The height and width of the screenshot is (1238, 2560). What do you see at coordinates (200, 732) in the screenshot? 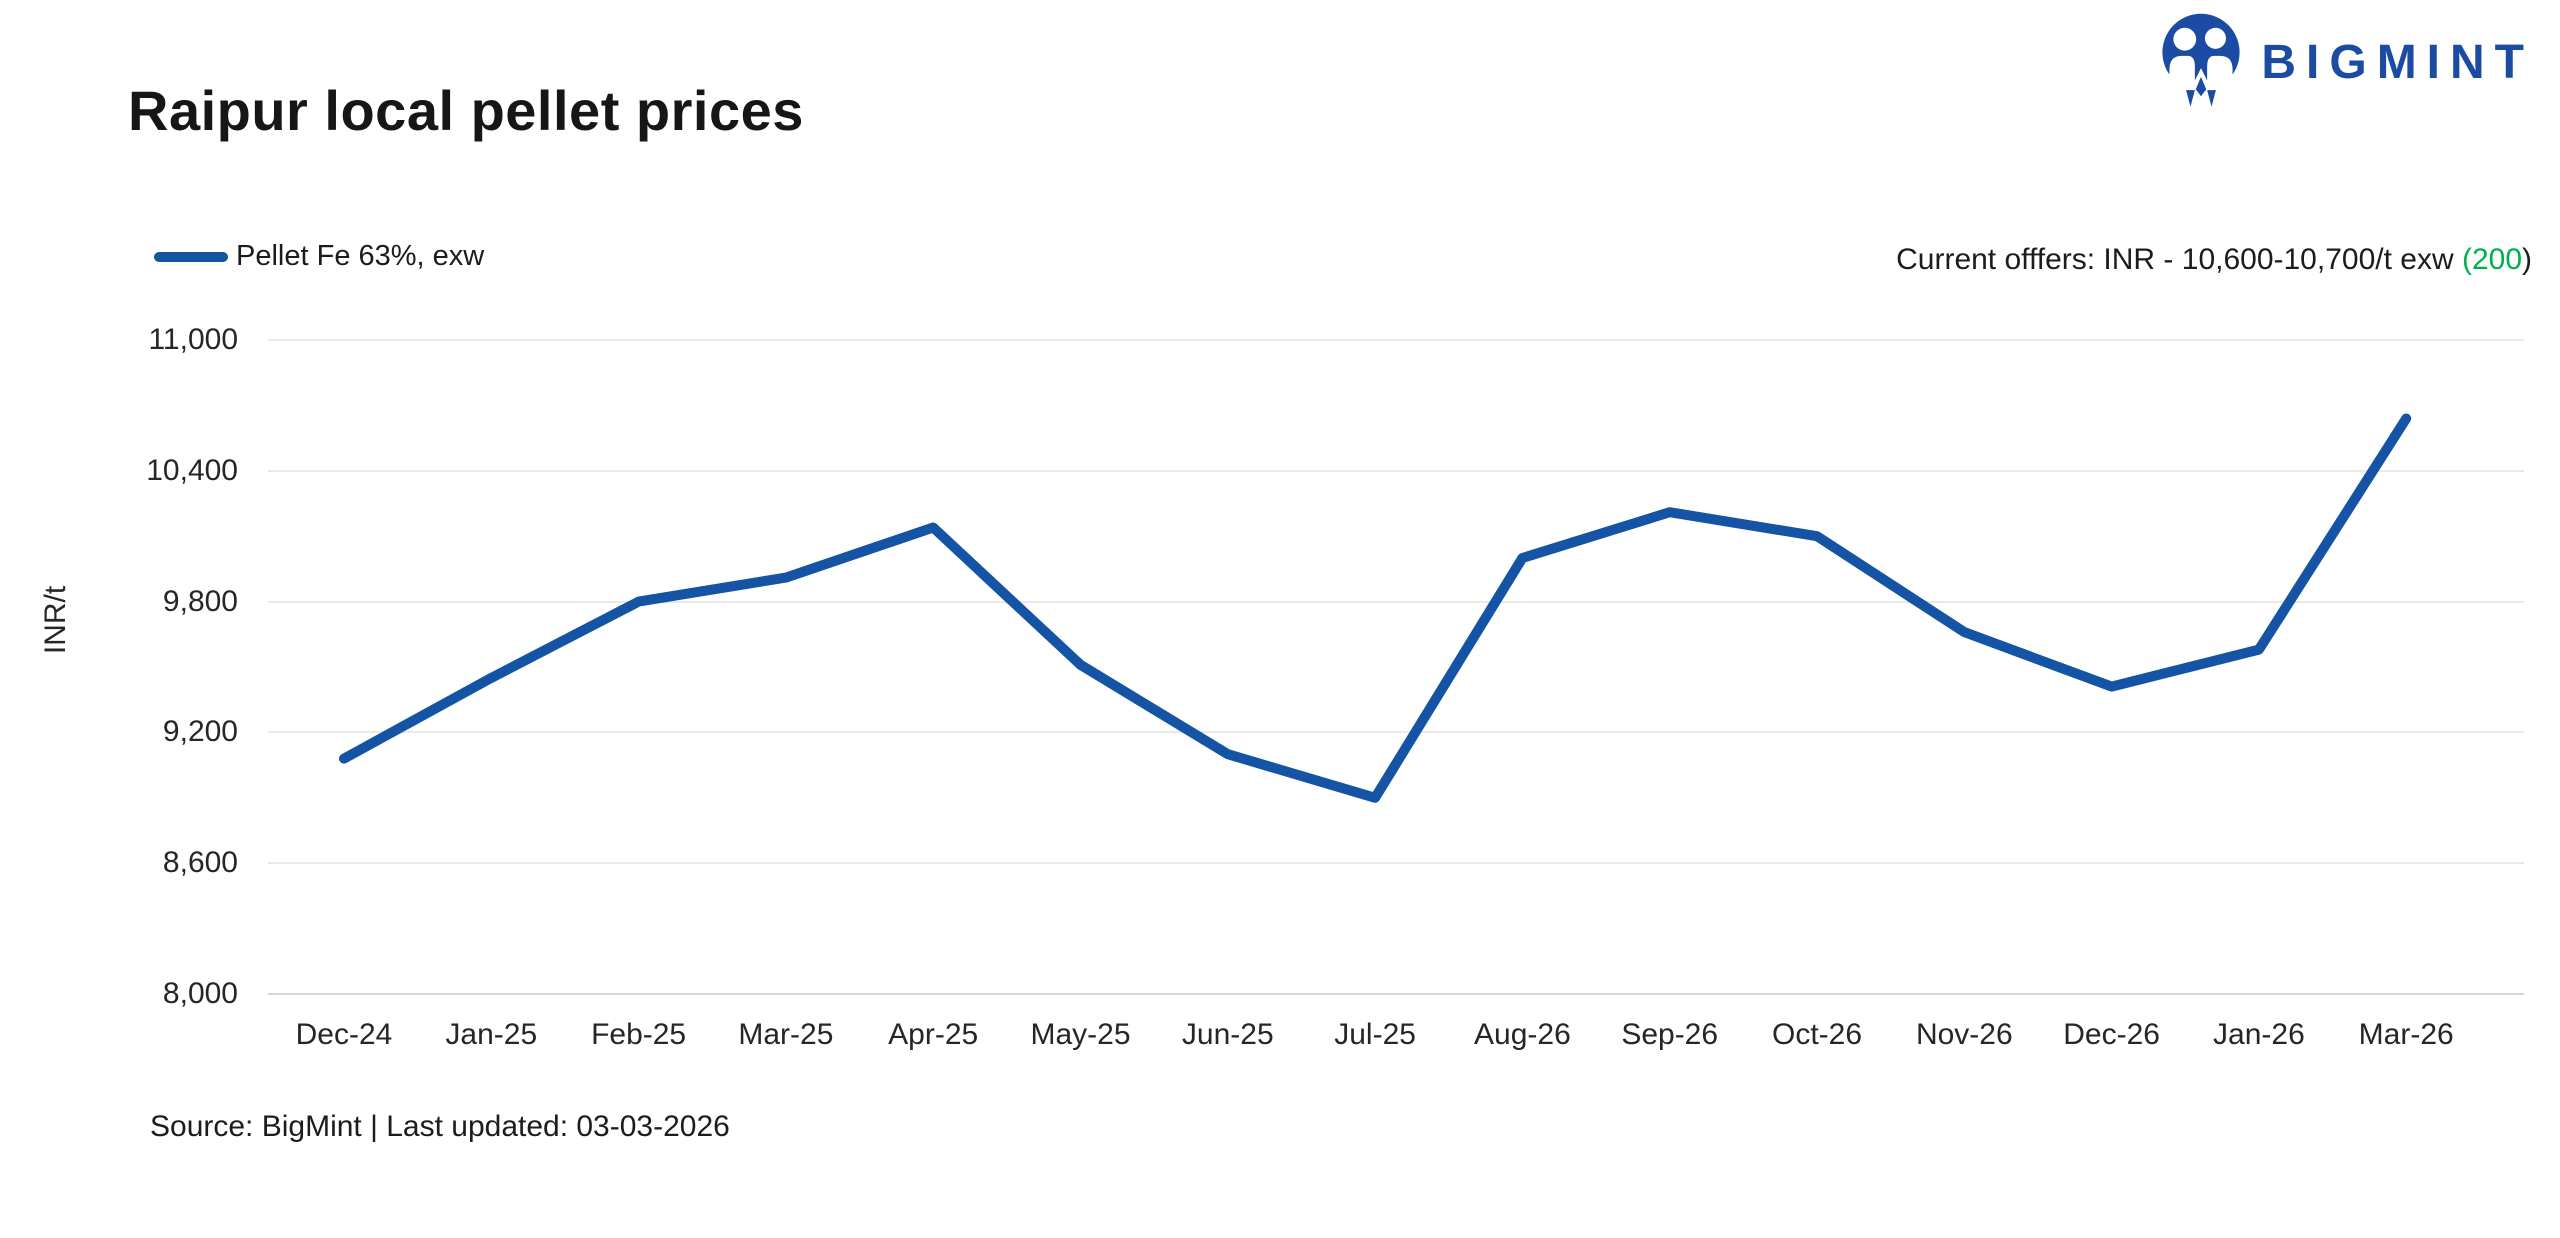
I see `y-tick-label: 9,200` at bounding box center [200, 732].